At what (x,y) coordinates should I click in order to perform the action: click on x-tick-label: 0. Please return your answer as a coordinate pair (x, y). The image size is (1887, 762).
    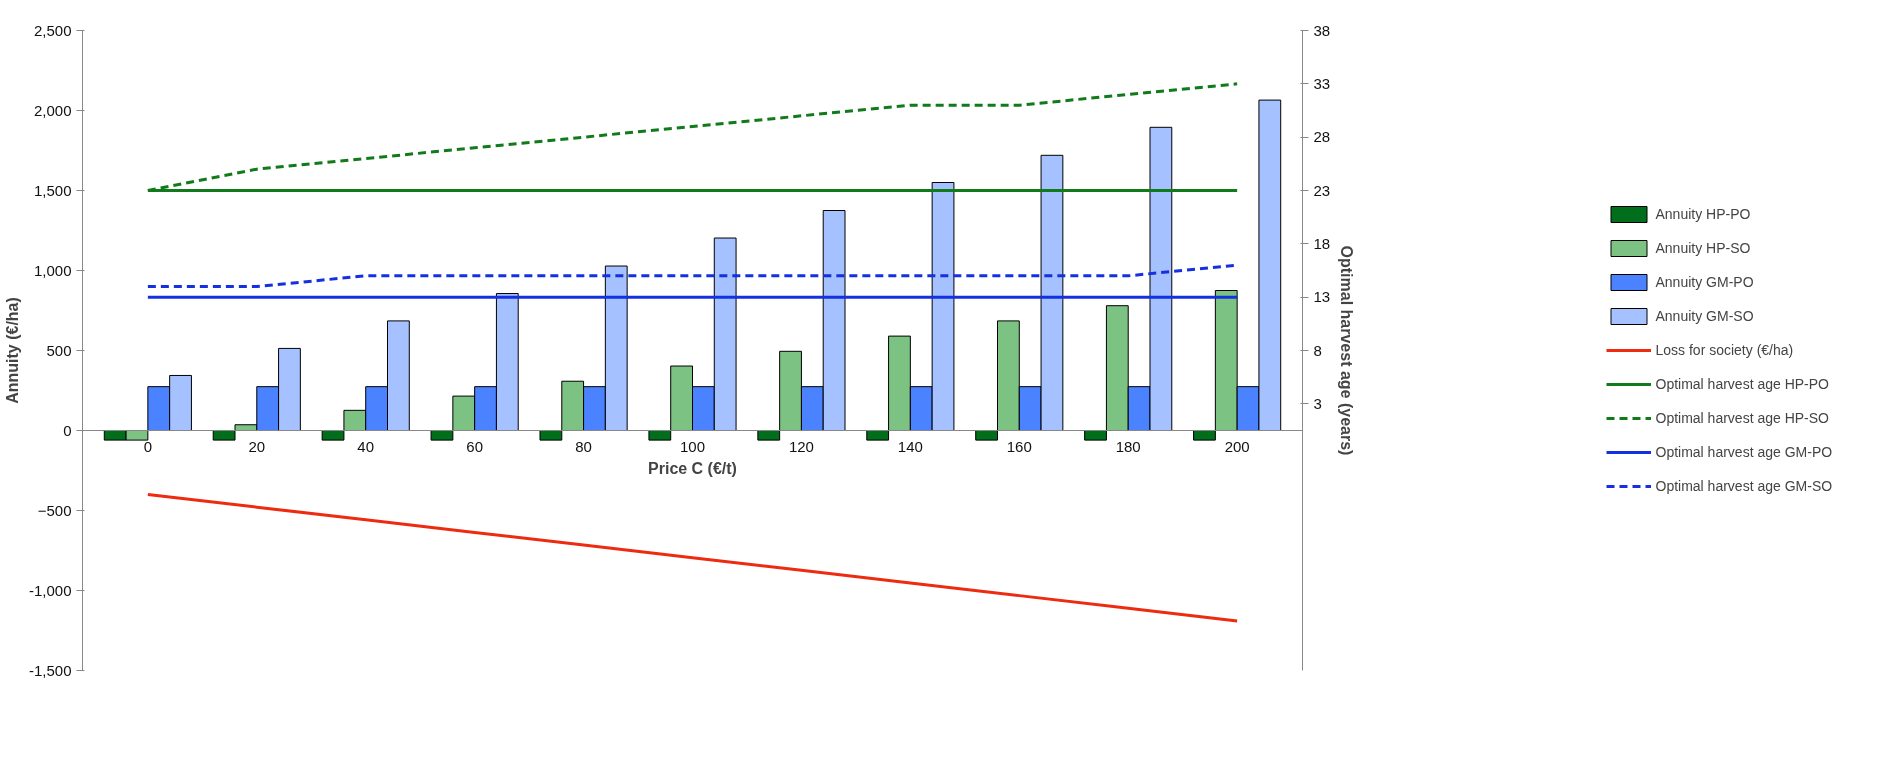
    Looking at the image, I should click on (148, 446).